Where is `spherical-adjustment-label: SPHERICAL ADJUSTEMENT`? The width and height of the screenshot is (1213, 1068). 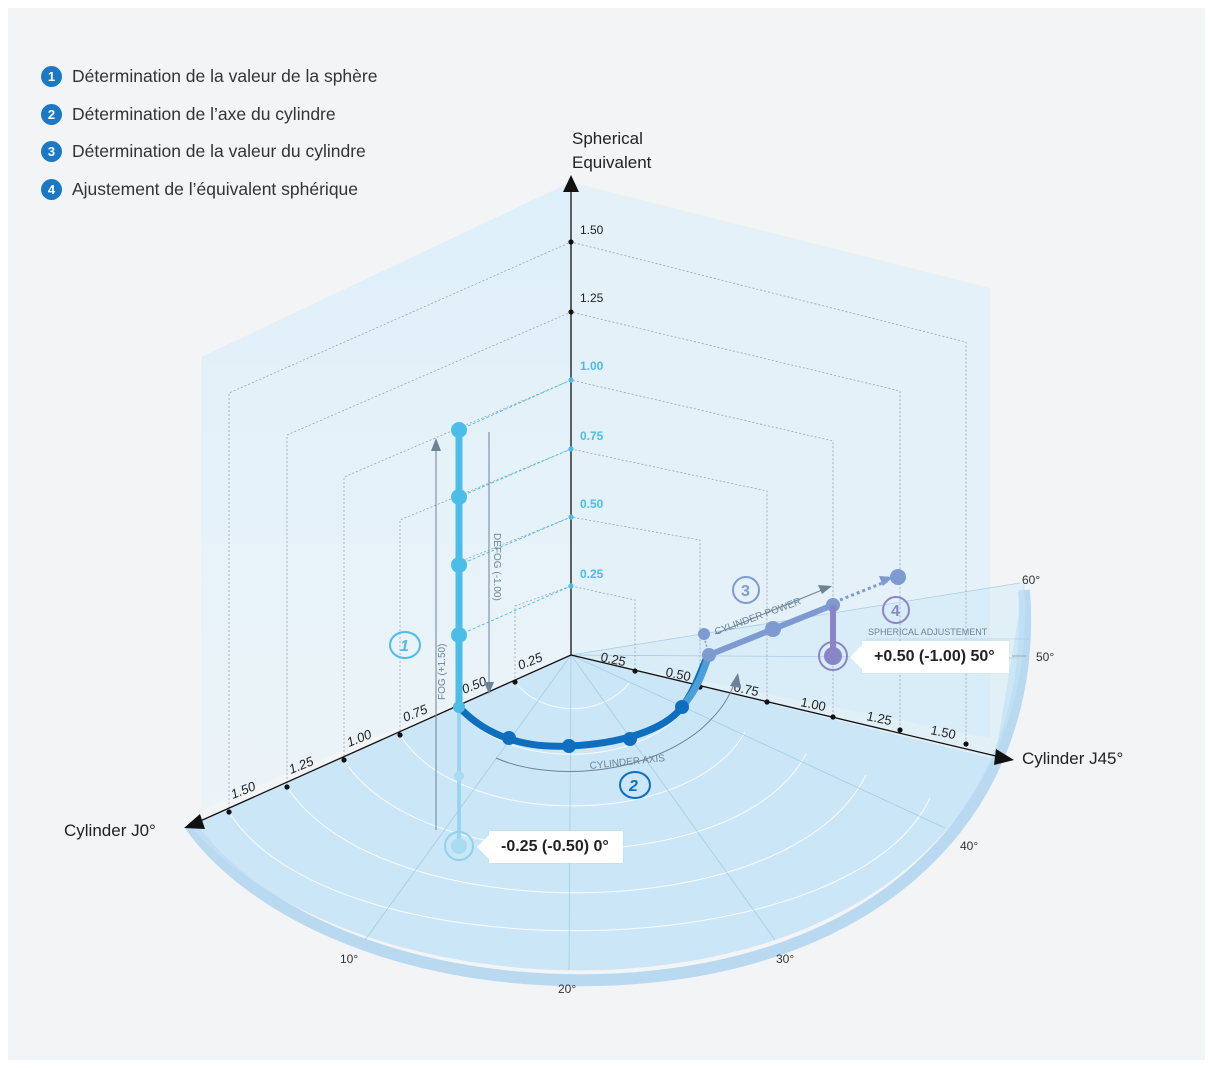
spherical-adjustment-label: SPHERICAL ADJUSTEMENT is located at coordinates (928, 632).